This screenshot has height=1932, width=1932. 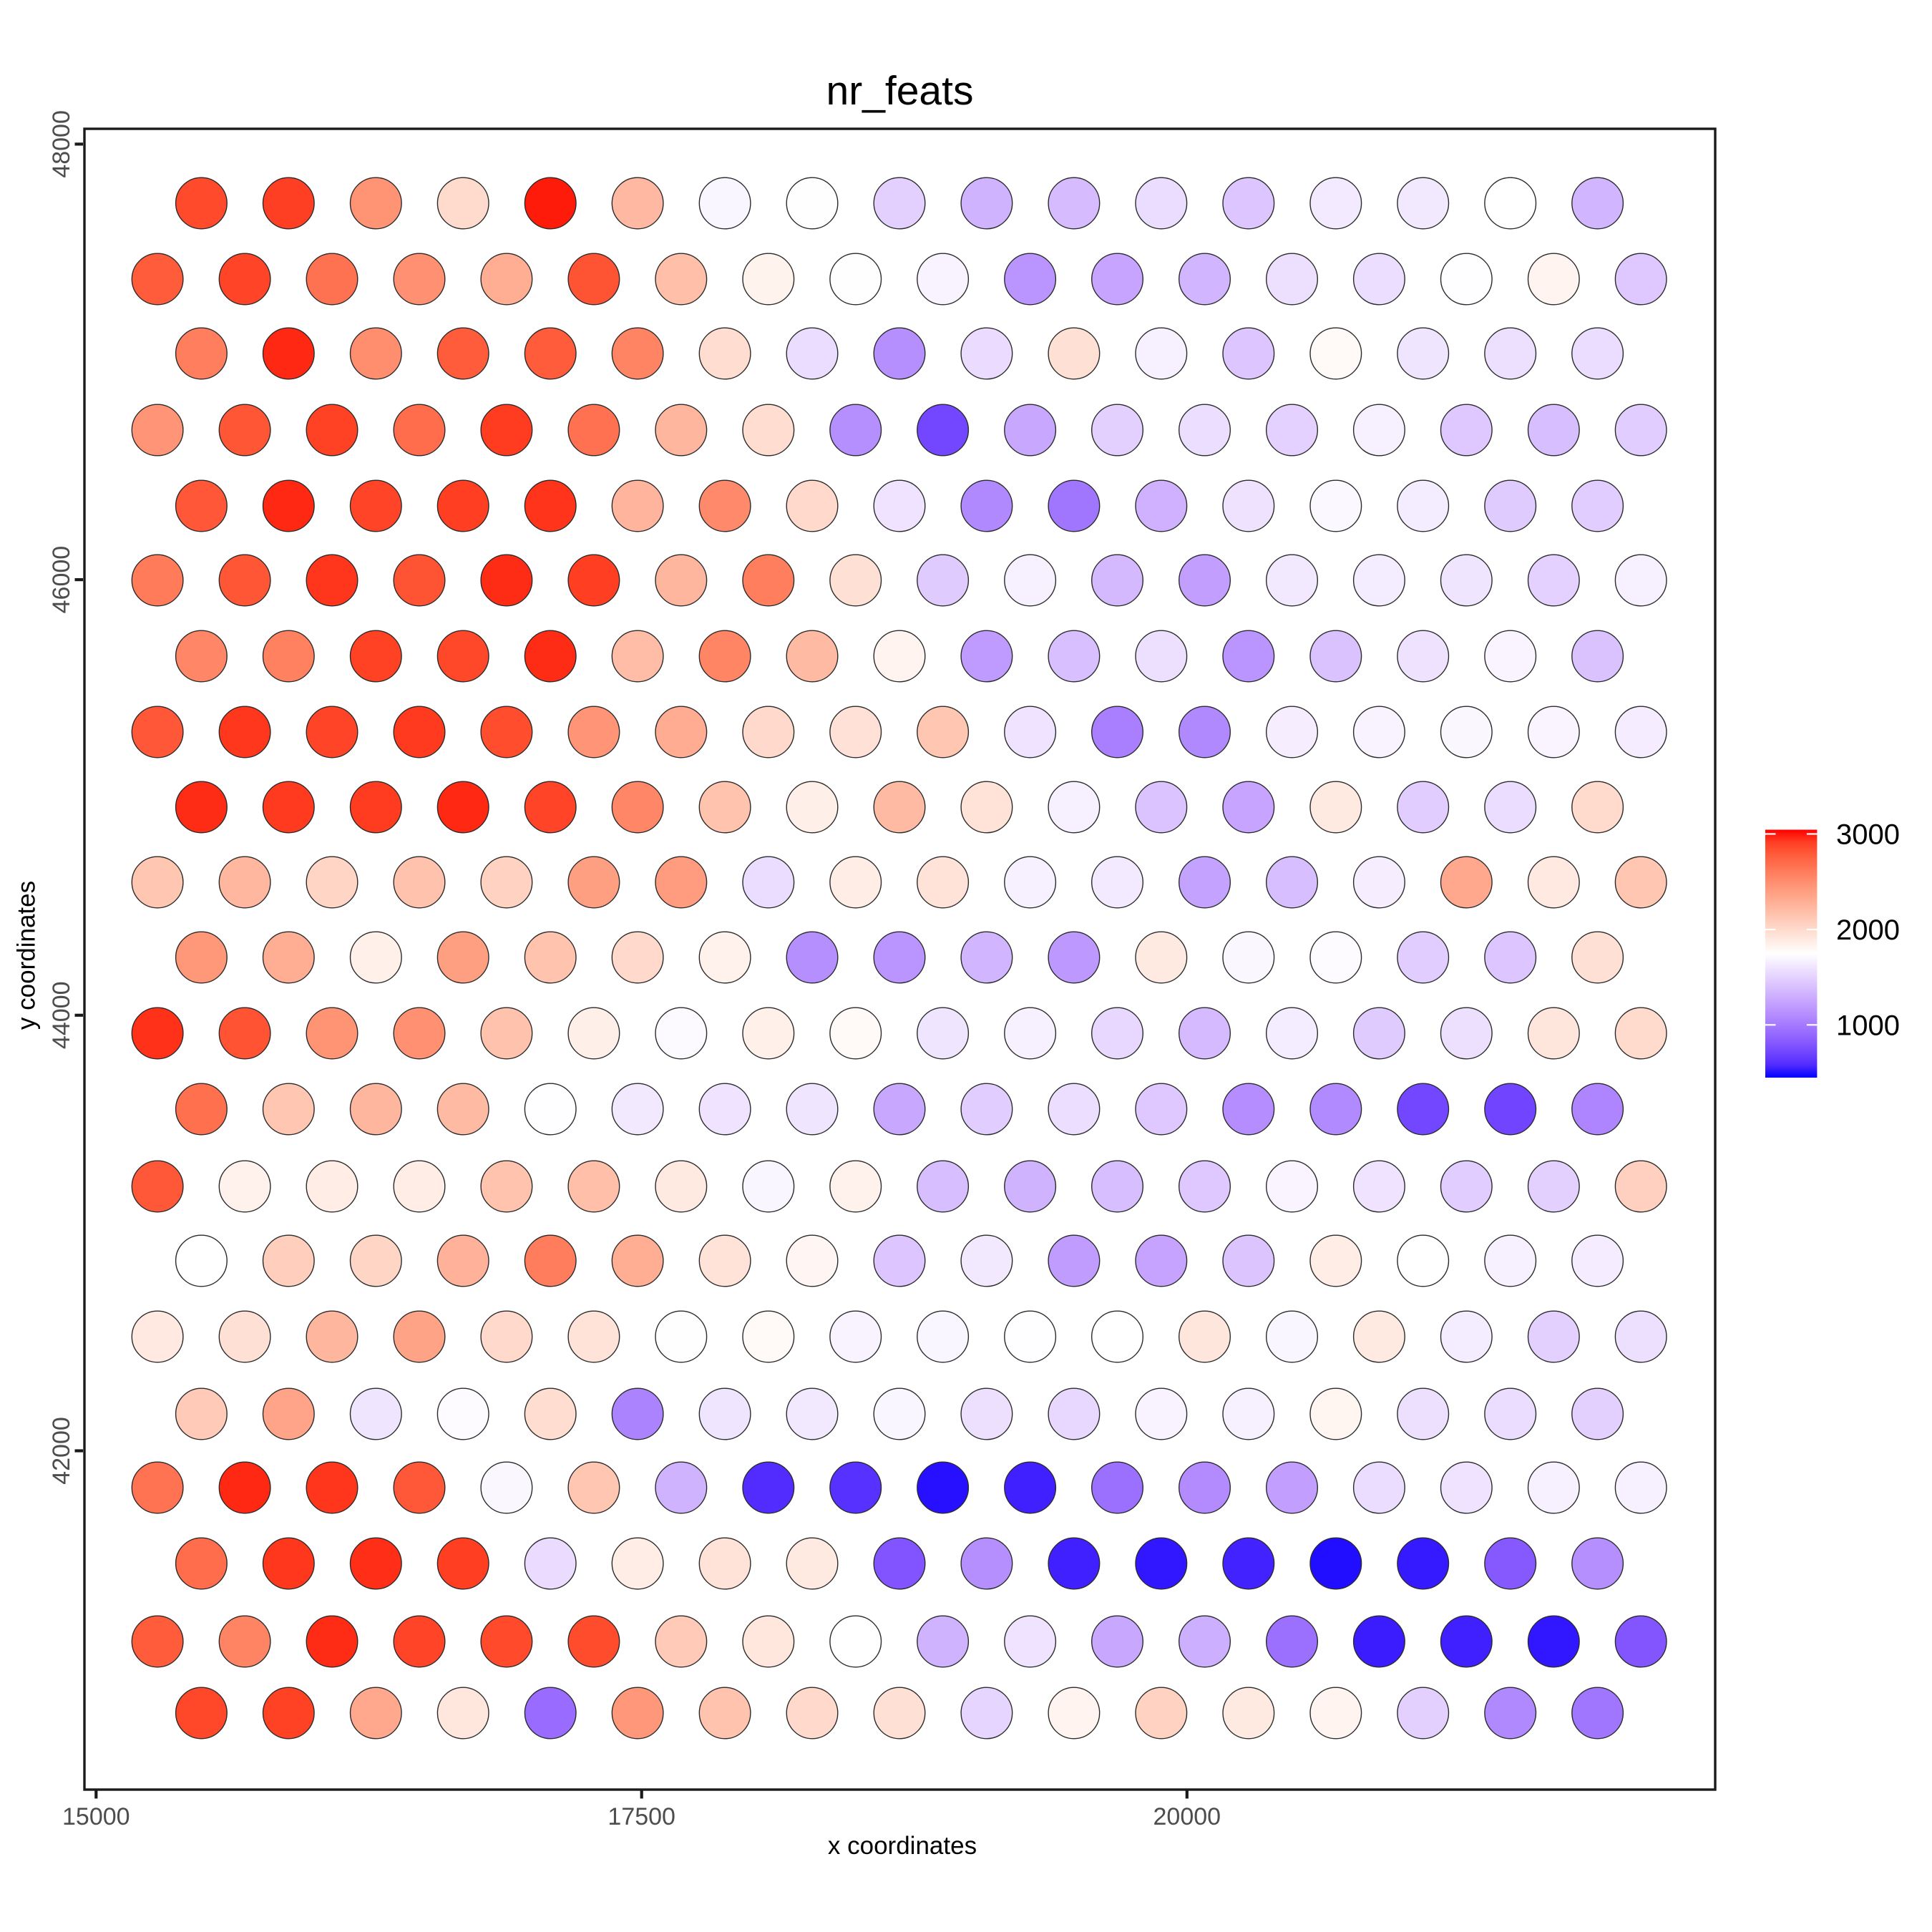 I want to click on svg-text: 3000, so click(x=1868, y=835).